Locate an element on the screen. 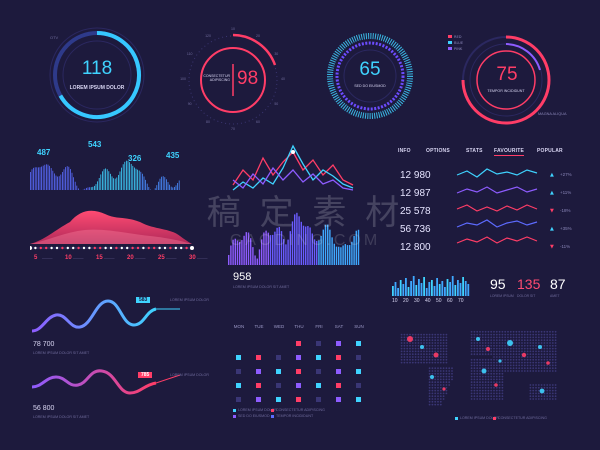 The height and width of the screenshot is (450, 600). calendar-day-sun: SUN is located at coordinates (359, 326).